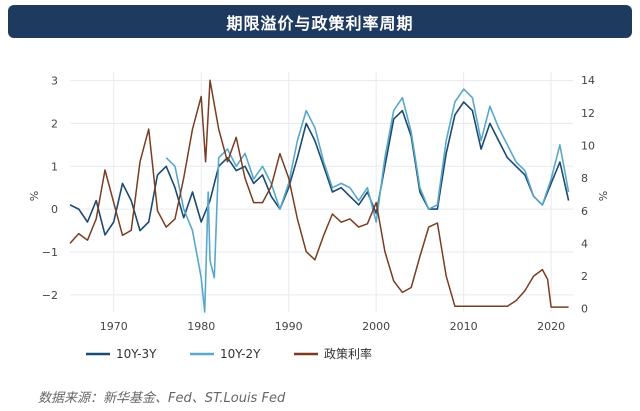 Image resolution: width=640 pixels, height=411 pixels. What do you see at coordinates (376, 326) in the screenshot?
I see `x-tick-label: 2000` at bounding box center [376, 326].